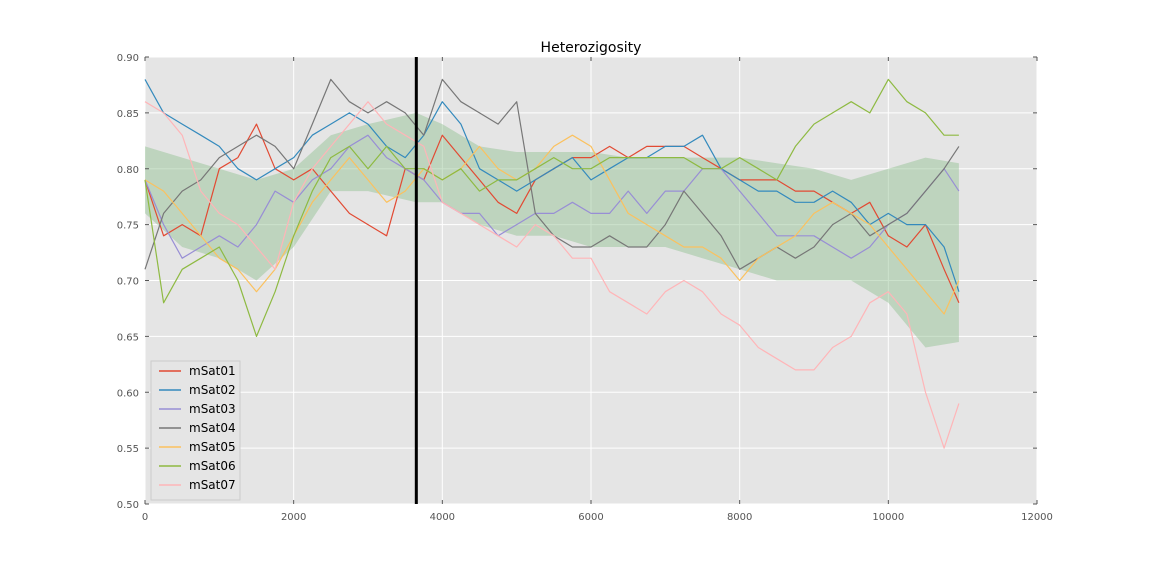 The height and width of the screenshot is (580, 1152). Describe the element at coordinates (128, 449) in the screenshot. I see `y-tick-label-1: 0.55` at that location.